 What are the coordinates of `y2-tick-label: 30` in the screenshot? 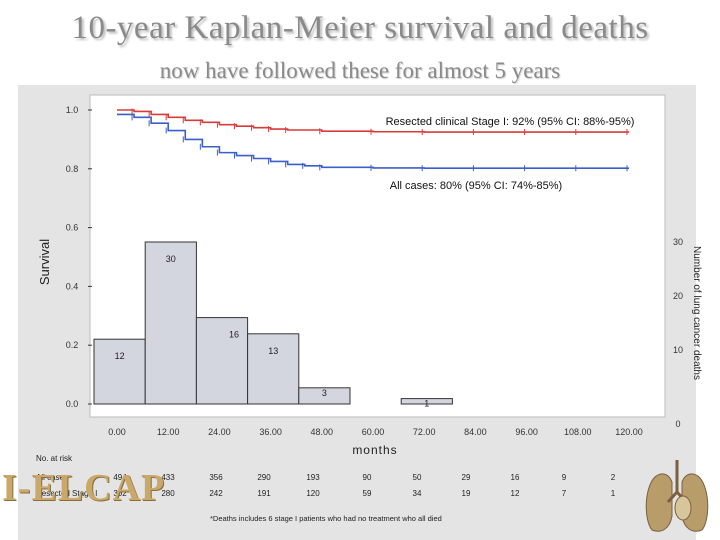 It's located at (678, 242).